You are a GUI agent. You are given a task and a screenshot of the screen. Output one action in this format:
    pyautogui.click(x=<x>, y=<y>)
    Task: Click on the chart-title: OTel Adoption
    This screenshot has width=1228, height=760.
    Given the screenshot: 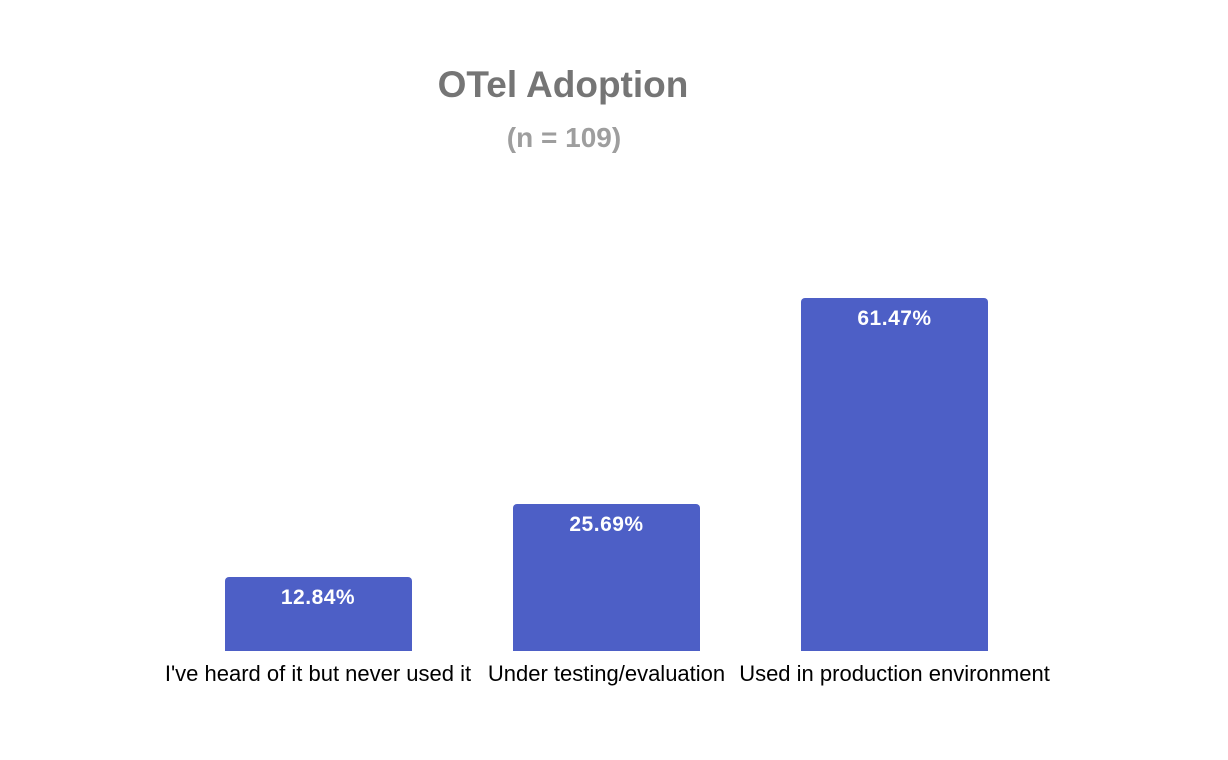 What is the action you would take?
    pyautogui.click(x=563, y=84)
    